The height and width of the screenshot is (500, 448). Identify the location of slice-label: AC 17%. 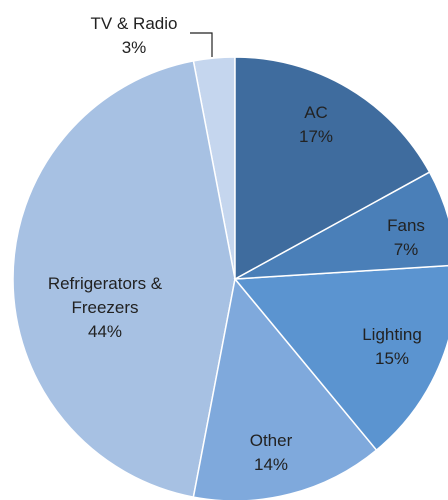
(316, 125).